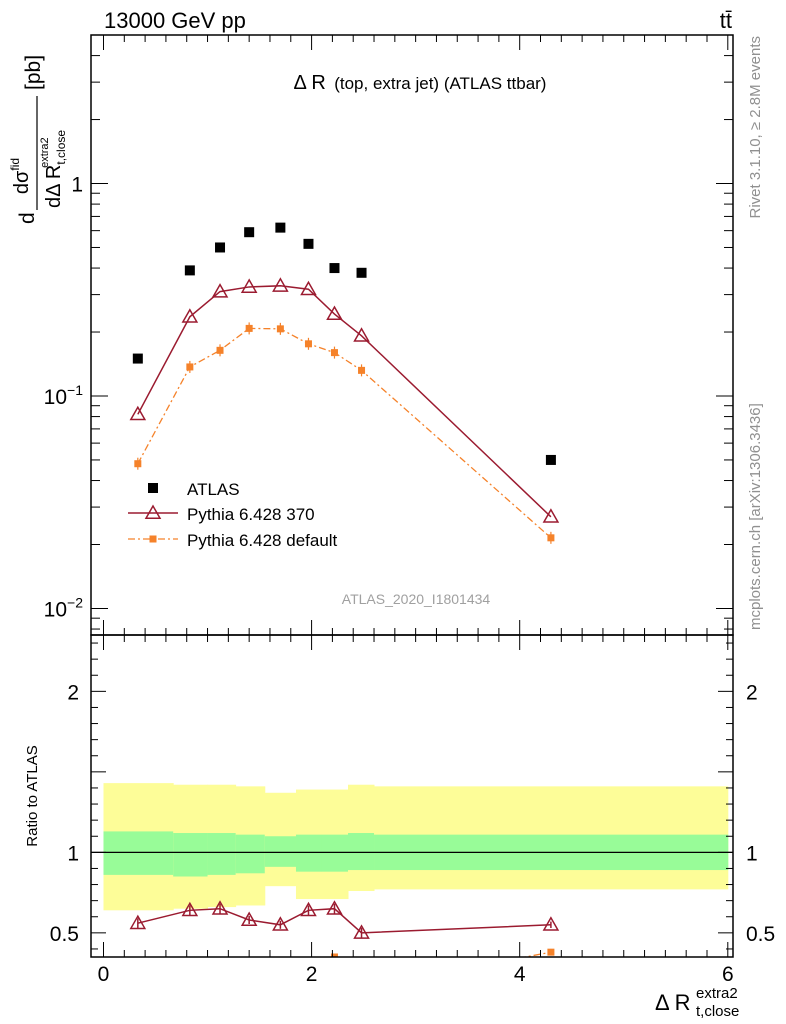 The width and height of the screenshot is (786, 1024). I want to click on y-tick-label: 1, so click(77, 185).